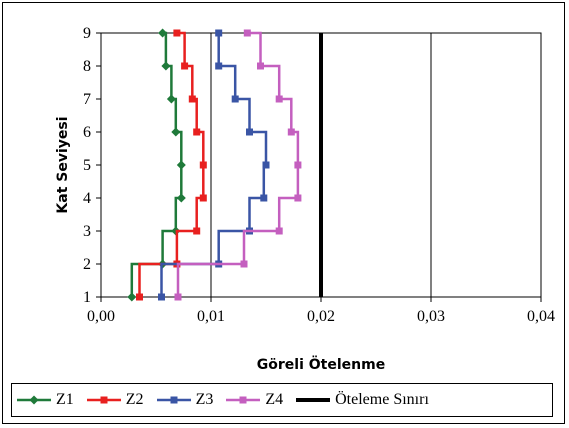  Describe the element at coordinates (321, 364) in the screenshot. I see `x-axis-title: Göreli Ötelenme` at that location.